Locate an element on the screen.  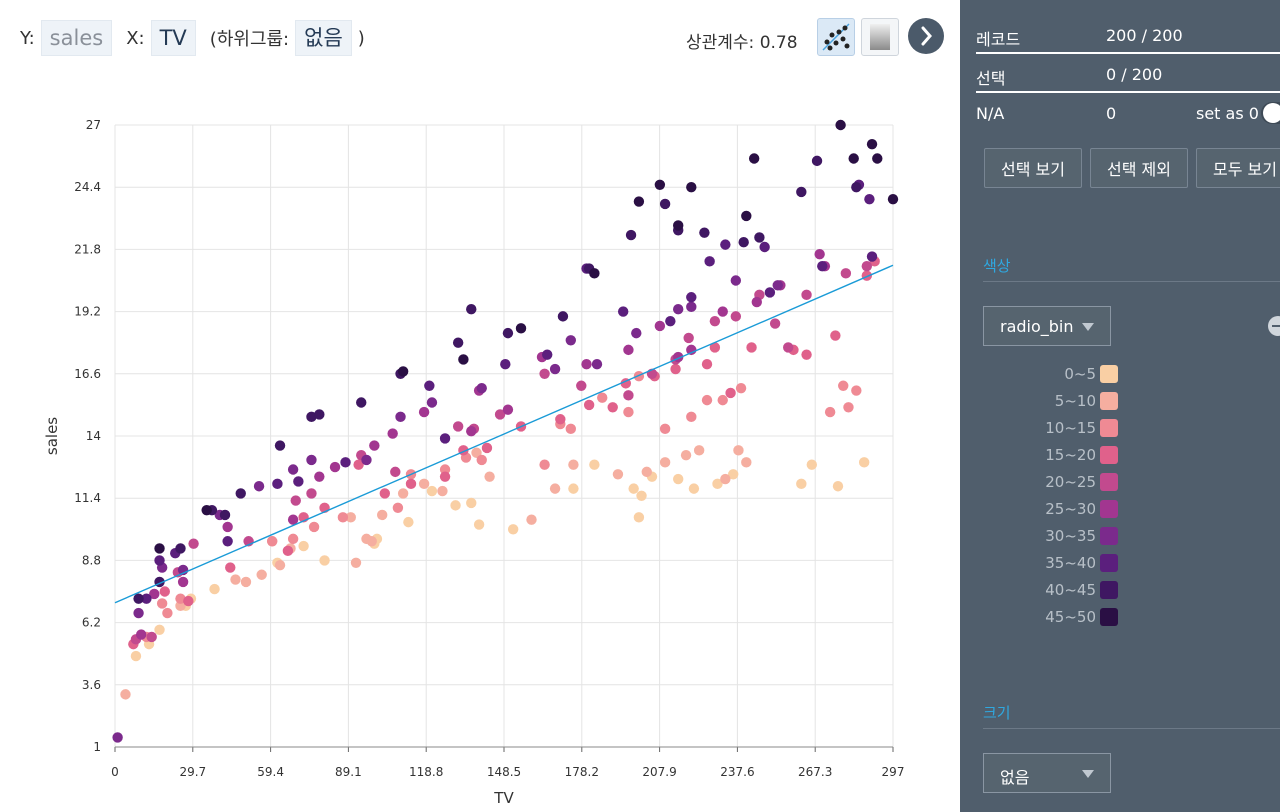
color-dropdown-value: radio_bin is located at coordinates (1037, 326).